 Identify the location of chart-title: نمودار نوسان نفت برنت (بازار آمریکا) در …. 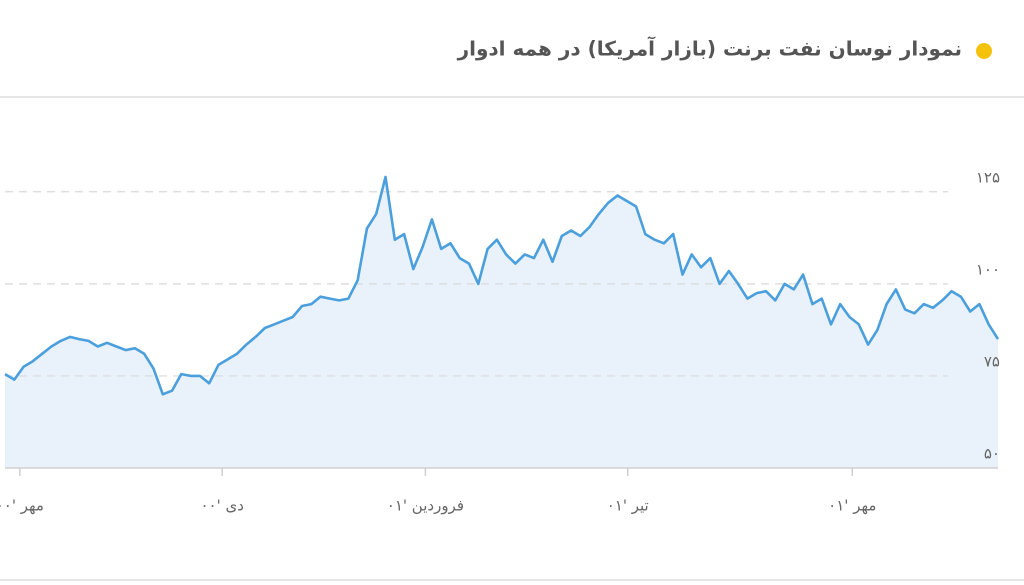
(709, 48).